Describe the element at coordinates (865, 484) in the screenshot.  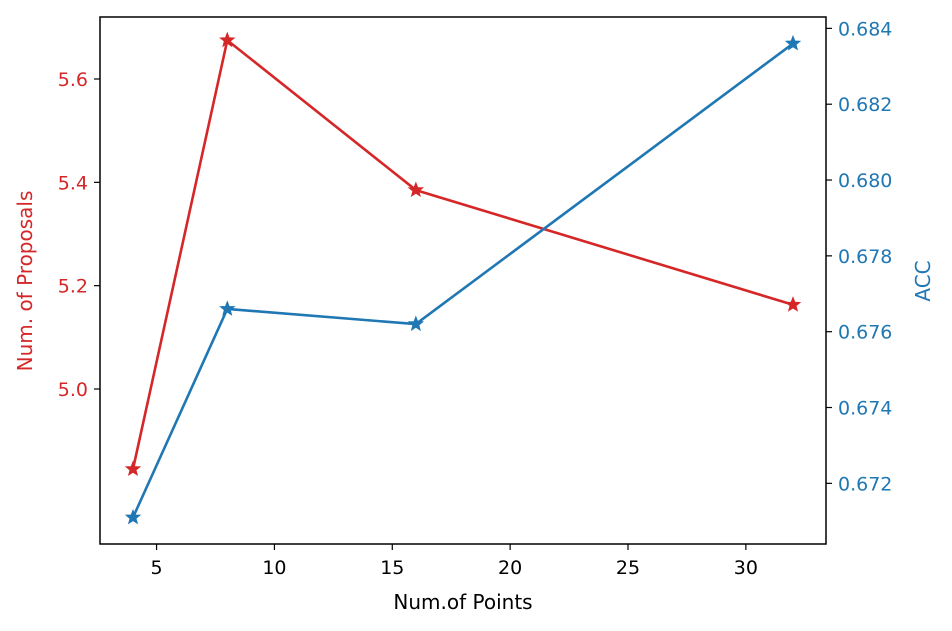
I see `y-right-tick-label: 0.672` at that location.